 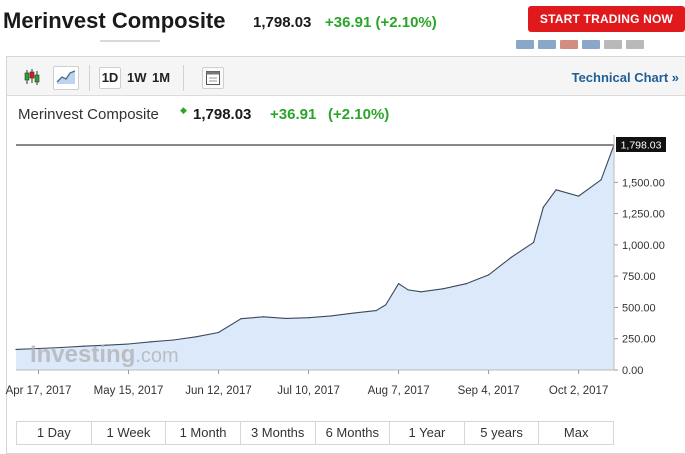 I want to click on facebook-icon, so click(x=525, y=44).